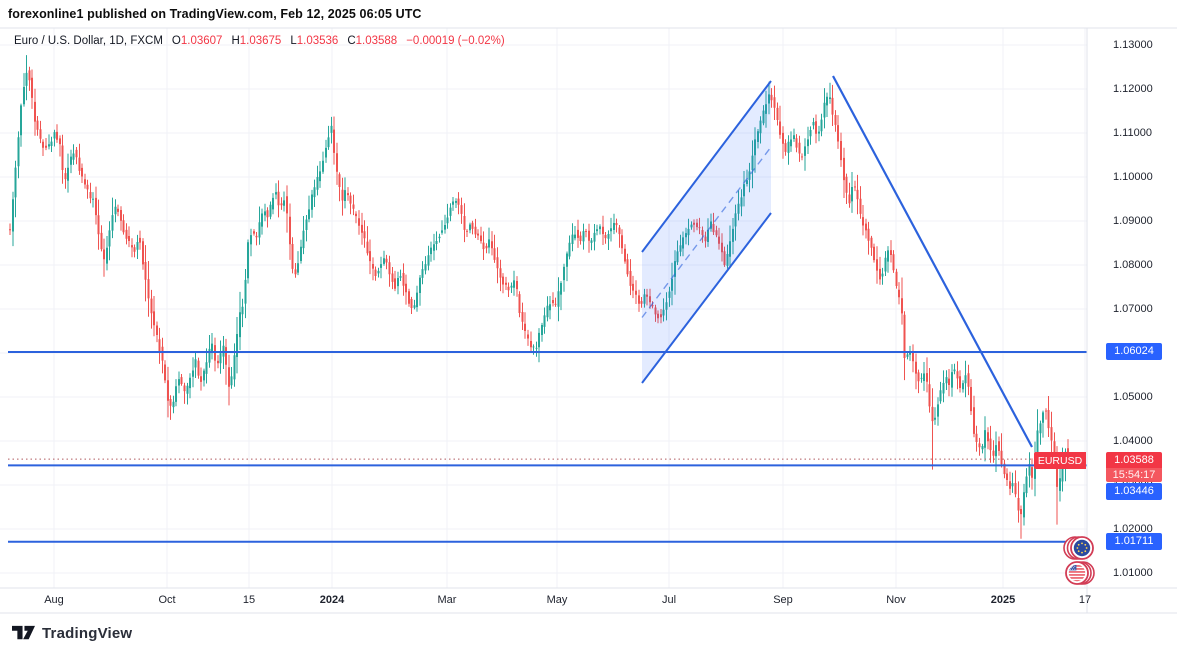  What do you see at coordinates (1078, 548) in the screenshot?
I see `eur-flag-icon` at bounding box center [1078, 548].